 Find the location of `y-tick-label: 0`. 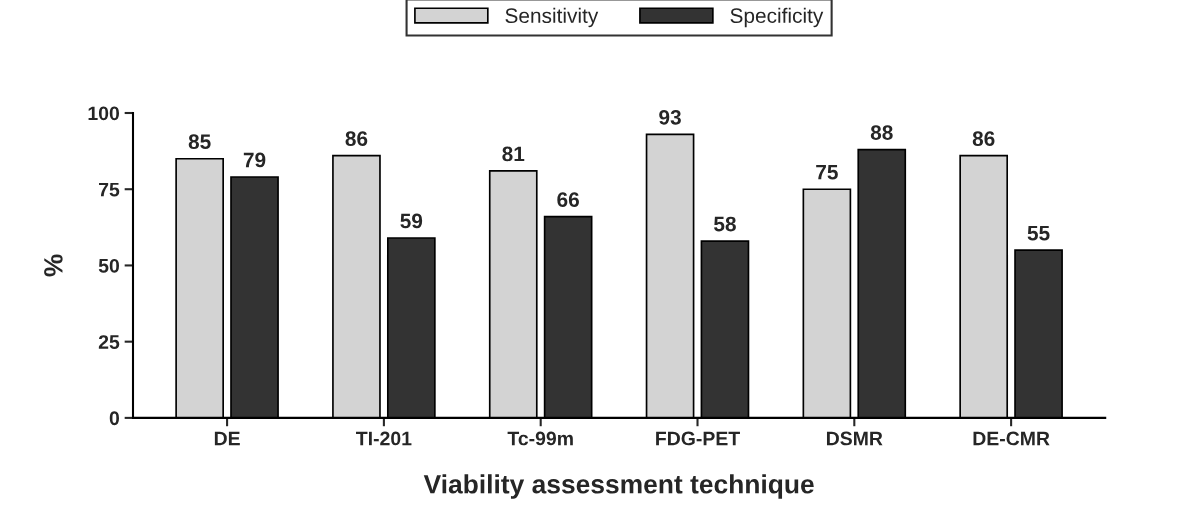

y-tick-label: 0 is located at coordinates (114, 418).